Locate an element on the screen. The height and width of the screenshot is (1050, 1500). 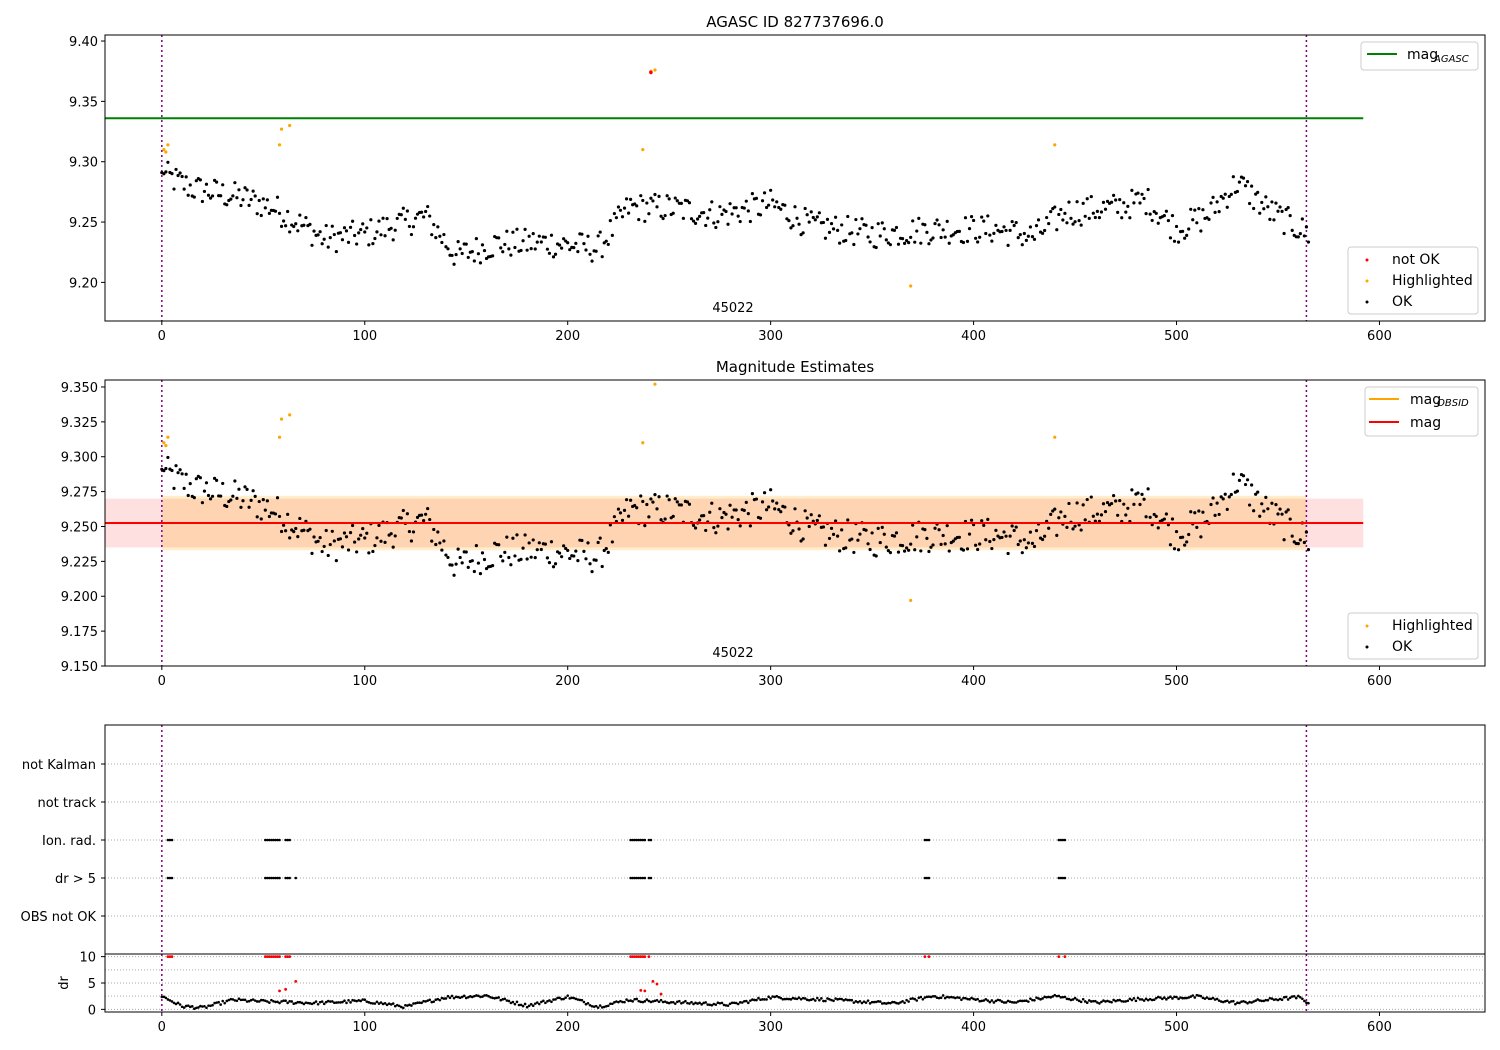
y-tick-label: 9.40 is located at coordinates (83, 42).